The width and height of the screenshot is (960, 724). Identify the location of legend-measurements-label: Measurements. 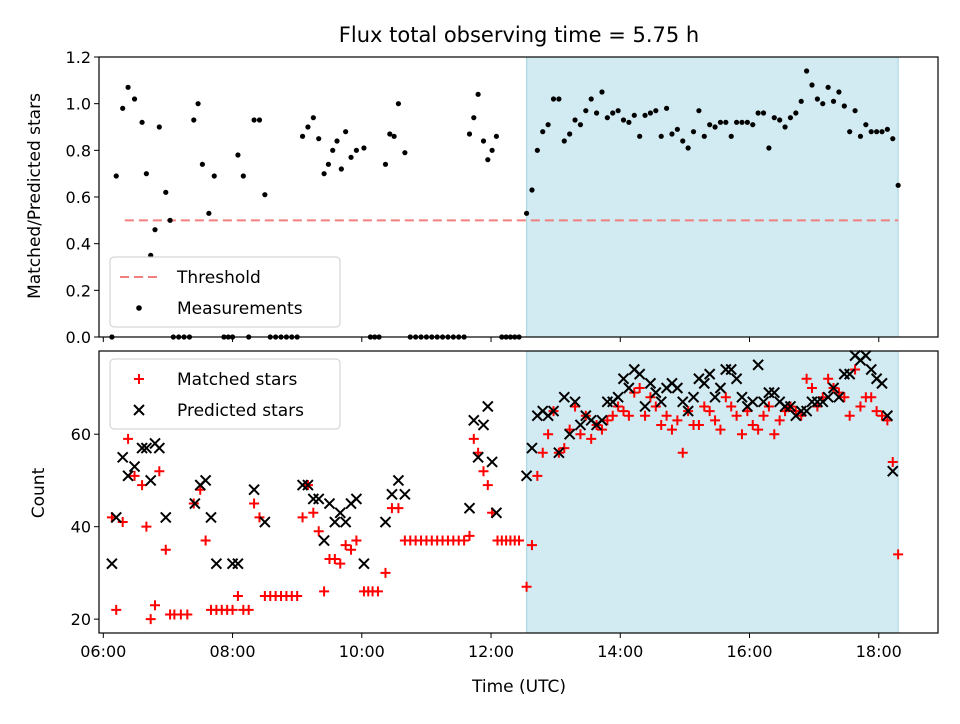
(240, 309).